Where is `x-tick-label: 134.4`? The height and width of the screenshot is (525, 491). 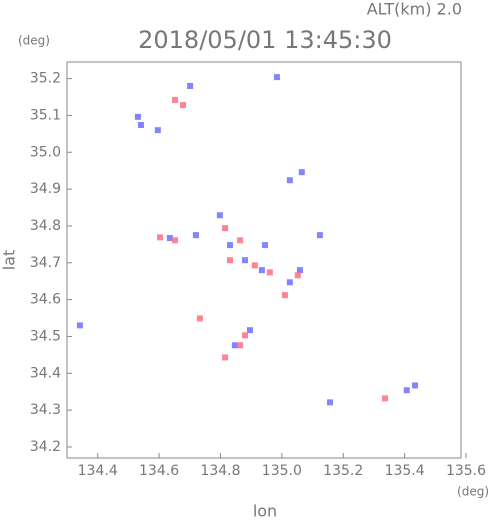
x-tick-label: 134.4 is located at coordinates (98, 471).